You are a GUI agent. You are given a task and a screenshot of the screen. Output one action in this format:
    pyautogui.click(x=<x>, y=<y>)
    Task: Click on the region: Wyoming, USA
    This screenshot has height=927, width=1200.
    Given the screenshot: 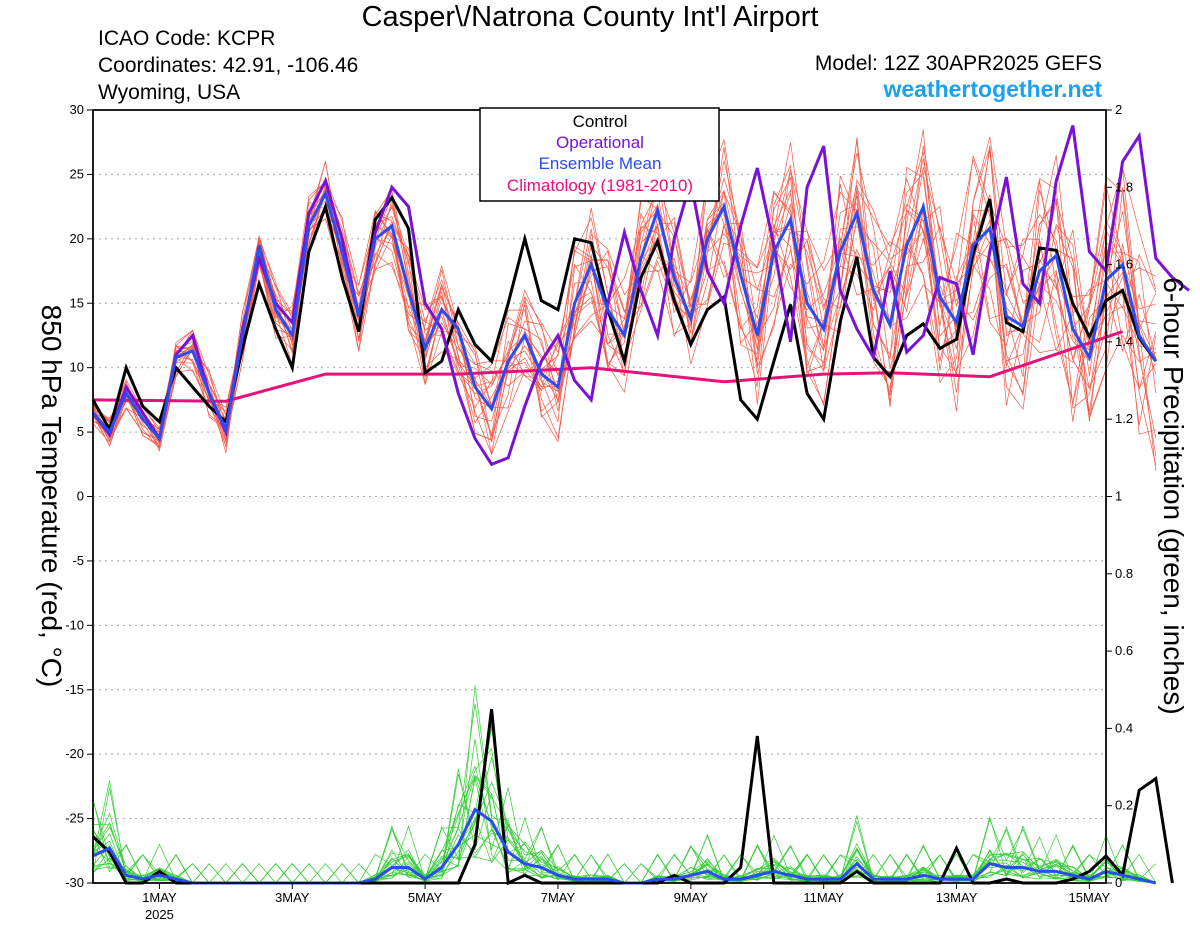 What is the action you would take?
    pyautogui.click(x=169, y=92)
    